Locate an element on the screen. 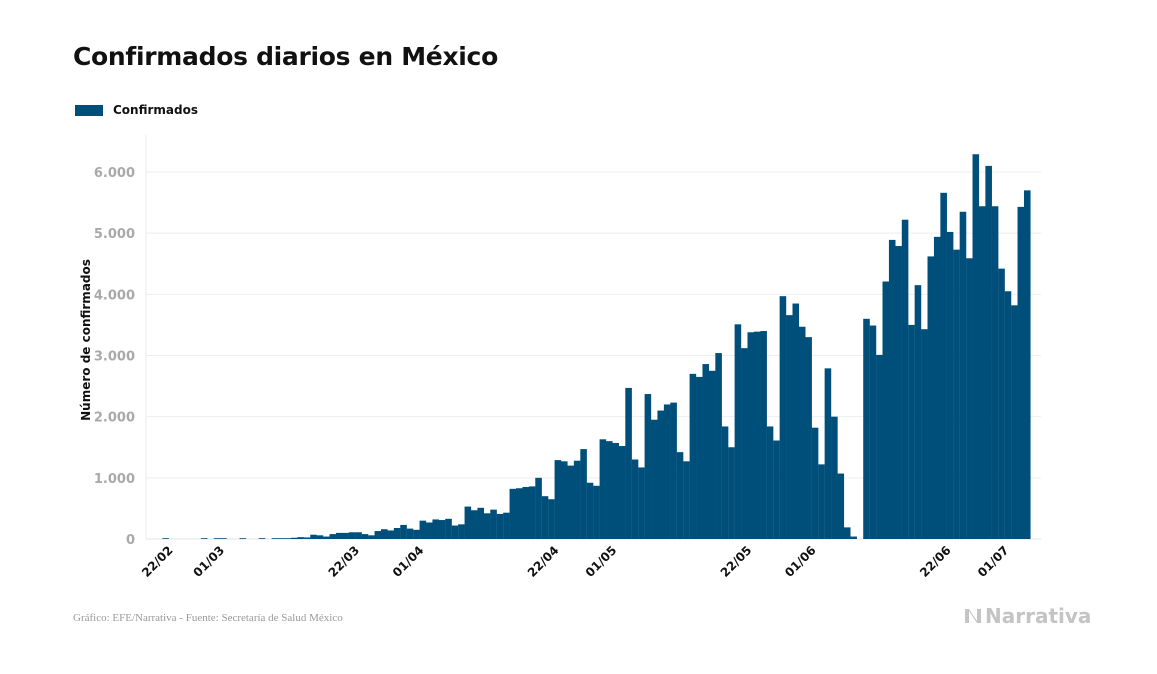  y-tick-label: 5.000 is located at coordinates (114, 234).